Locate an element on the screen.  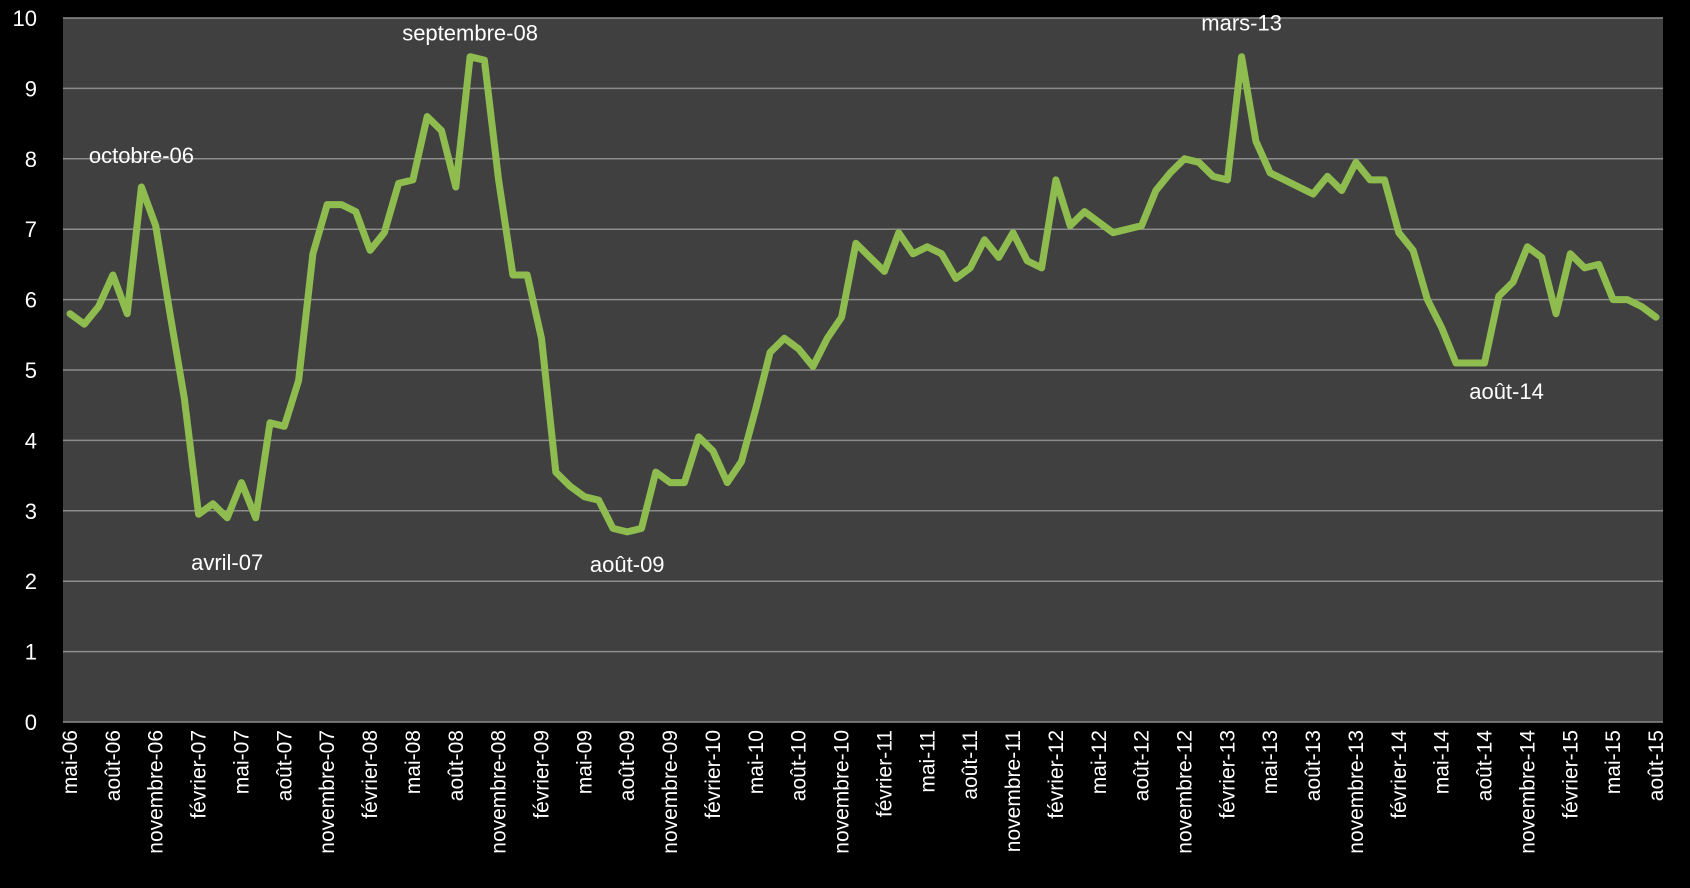
x-tick-label: août-06 is located at coordinates (113, 765).